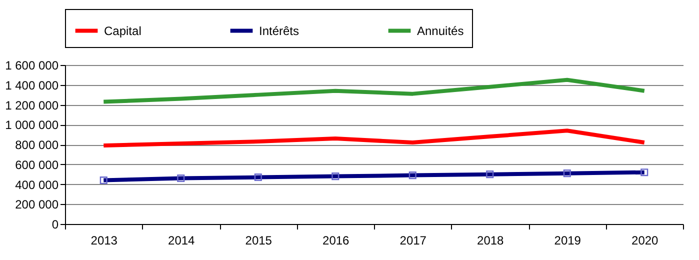 This screenshot has width=699, height=260. Describe the element at coordinates (279, 31) in the screenshot. I see `legend-label: Intérêts` at that location.